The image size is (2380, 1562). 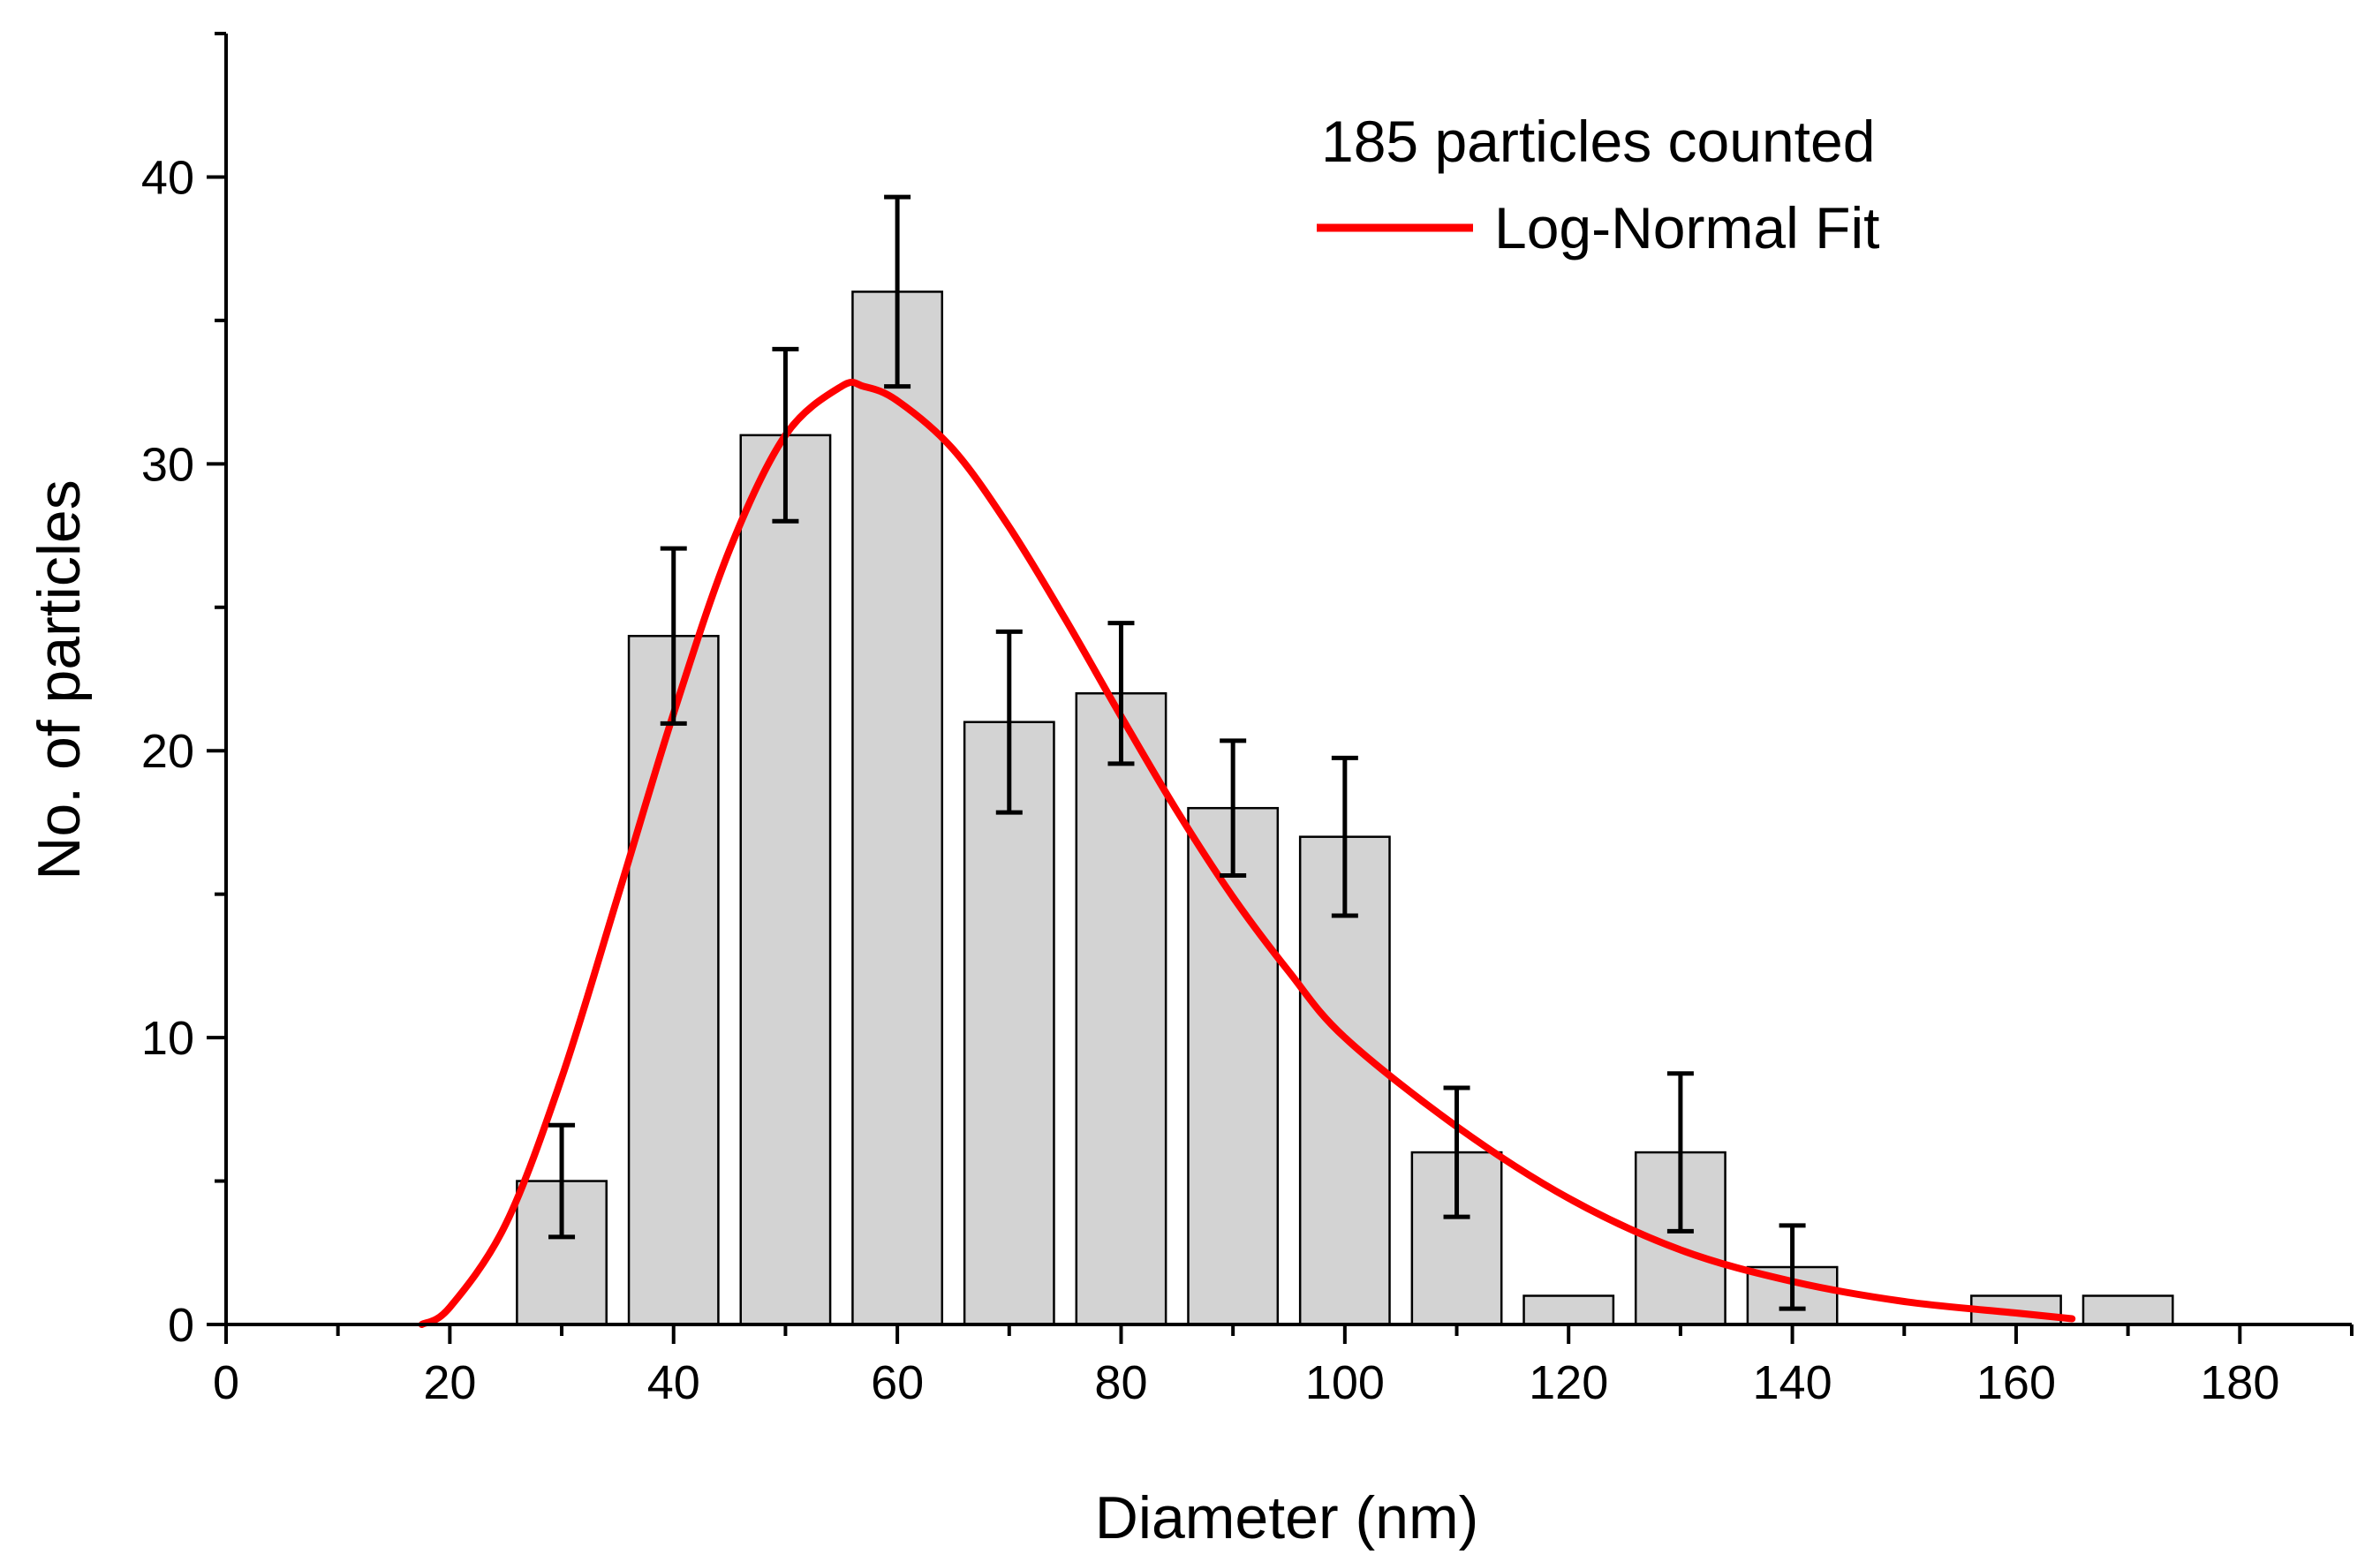 What do you see at coordinates (1283, 1366) in the screenshot?
I see `x-axis-ticks: 0 20 40 60 80 100 120 140 160 180` at bounding box center [1283, 1366].